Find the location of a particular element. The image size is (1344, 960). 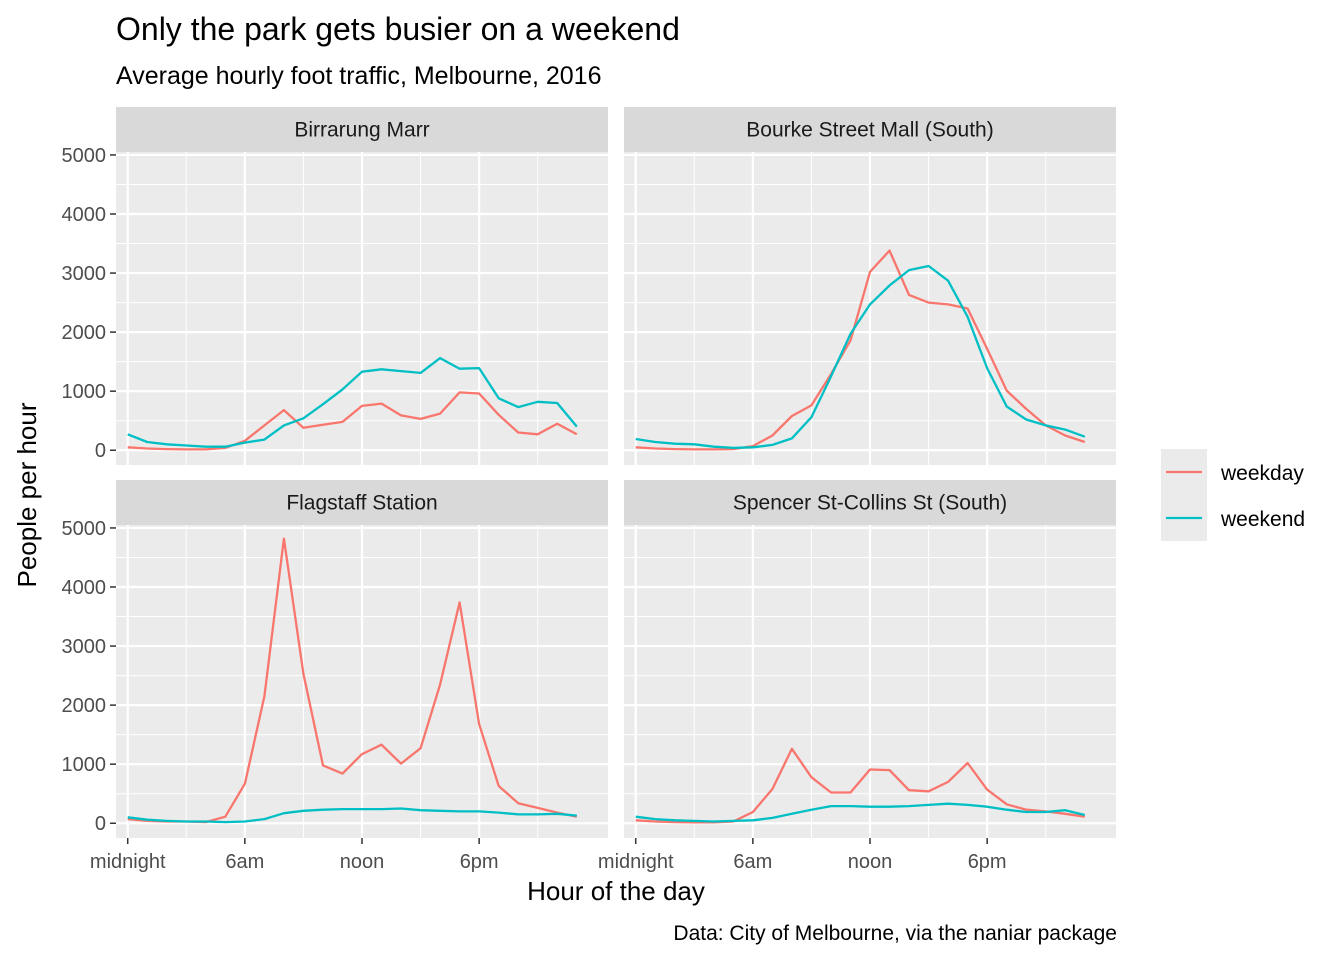

facet-panel: Birrarung Marr is located at coordinates (362, 286).